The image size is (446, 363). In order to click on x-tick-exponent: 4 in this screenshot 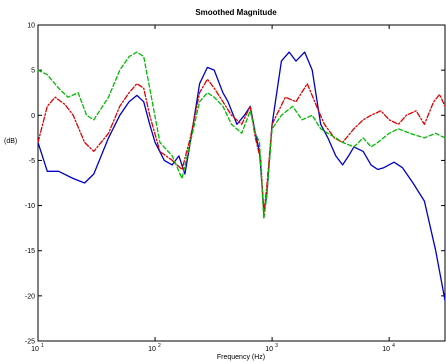, I will do `click(393, 346)`.